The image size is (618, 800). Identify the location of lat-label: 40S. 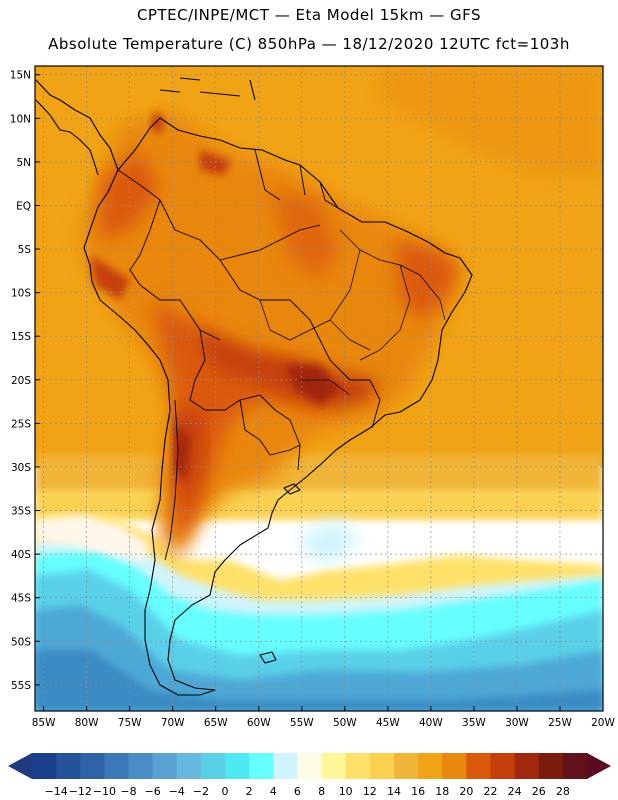
(21, 555).